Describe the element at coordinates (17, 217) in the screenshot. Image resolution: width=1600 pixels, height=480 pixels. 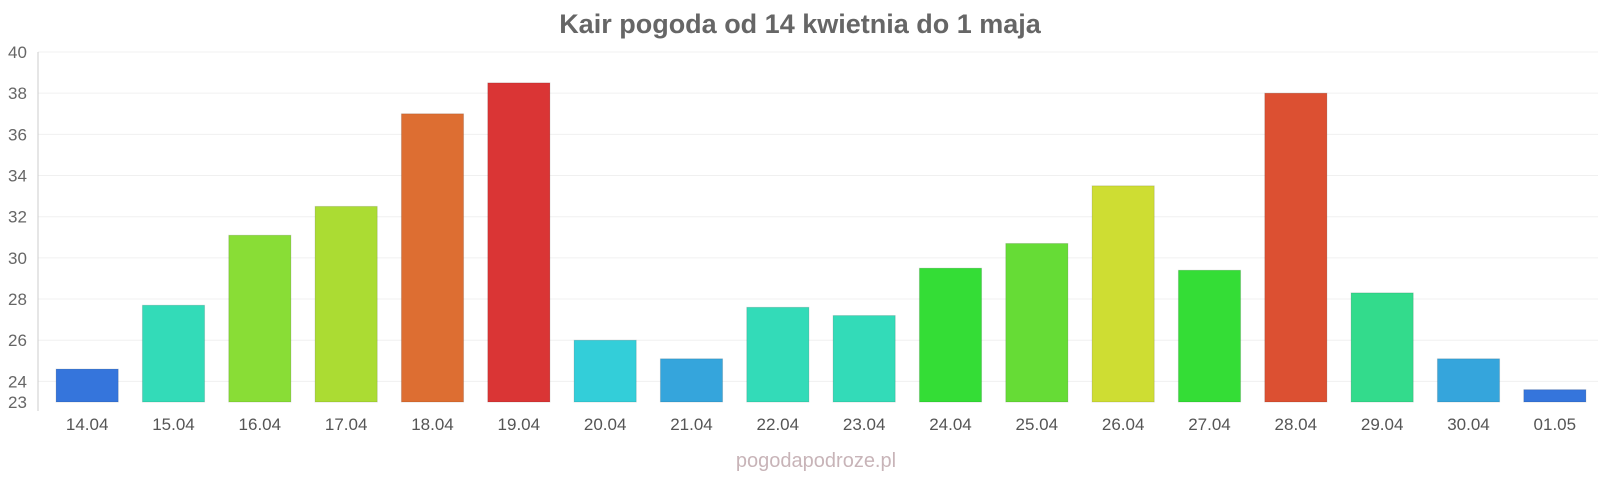
I see `y-tick-label: 32` at that location.